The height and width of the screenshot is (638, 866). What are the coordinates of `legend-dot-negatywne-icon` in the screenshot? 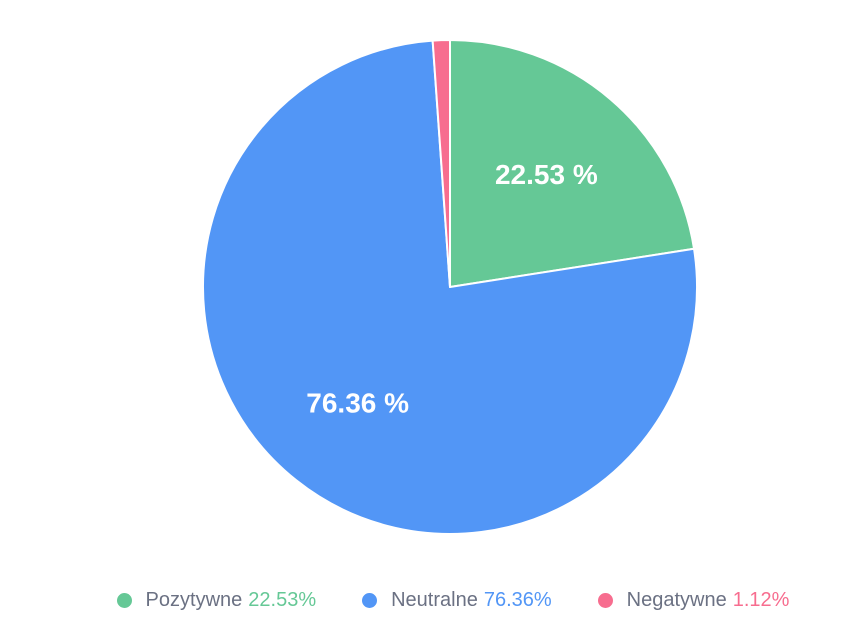 It's located at (605, 600).